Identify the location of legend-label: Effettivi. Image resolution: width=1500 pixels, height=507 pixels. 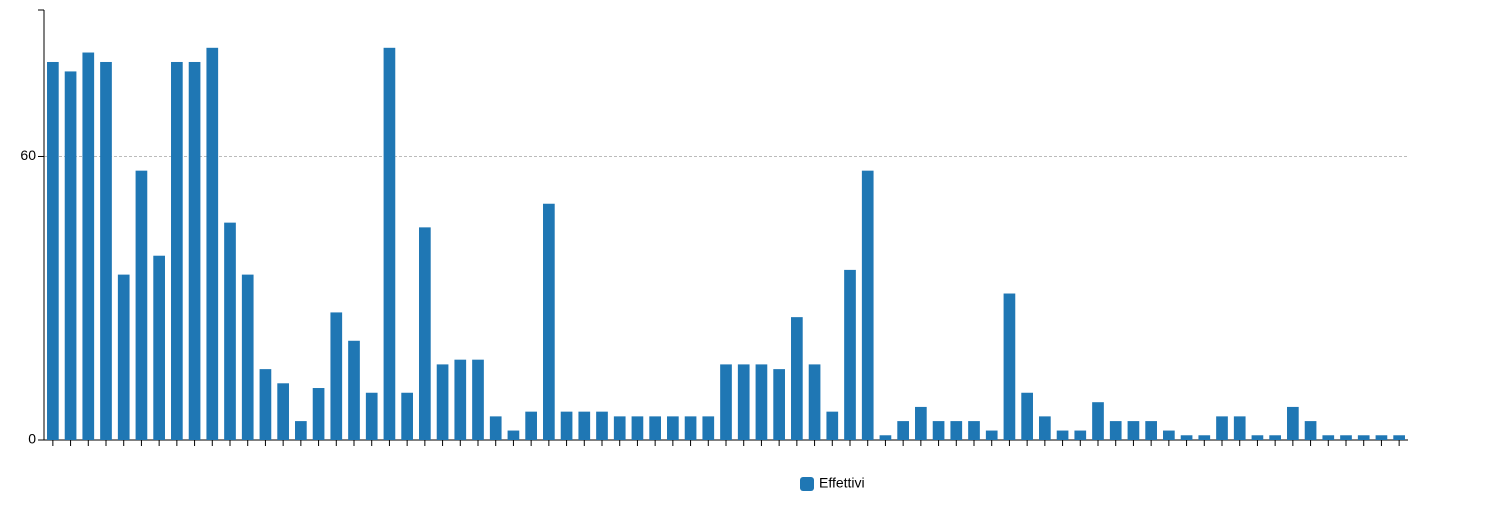
(842, 483).